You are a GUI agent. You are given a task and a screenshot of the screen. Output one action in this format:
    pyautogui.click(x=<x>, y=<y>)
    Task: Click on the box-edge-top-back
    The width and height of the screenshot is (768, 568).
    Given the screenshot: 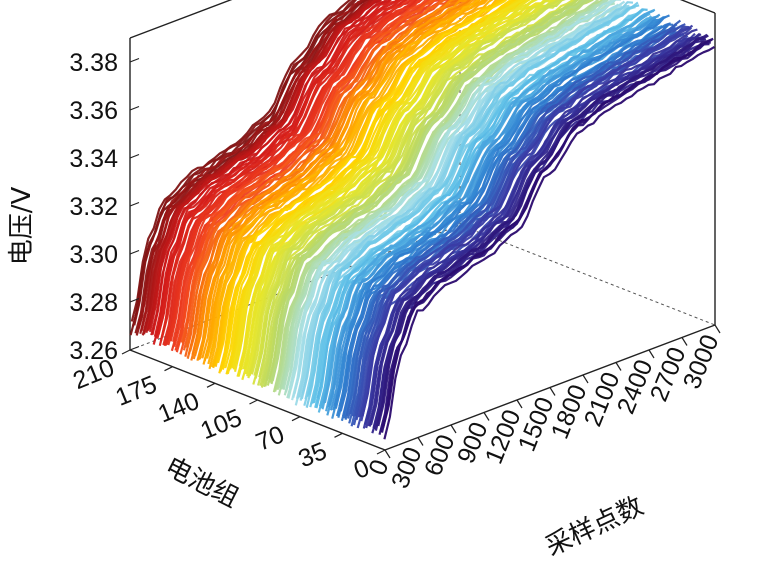 What is the action you would take?
    pyautogui.click(x=181, y=19)
    